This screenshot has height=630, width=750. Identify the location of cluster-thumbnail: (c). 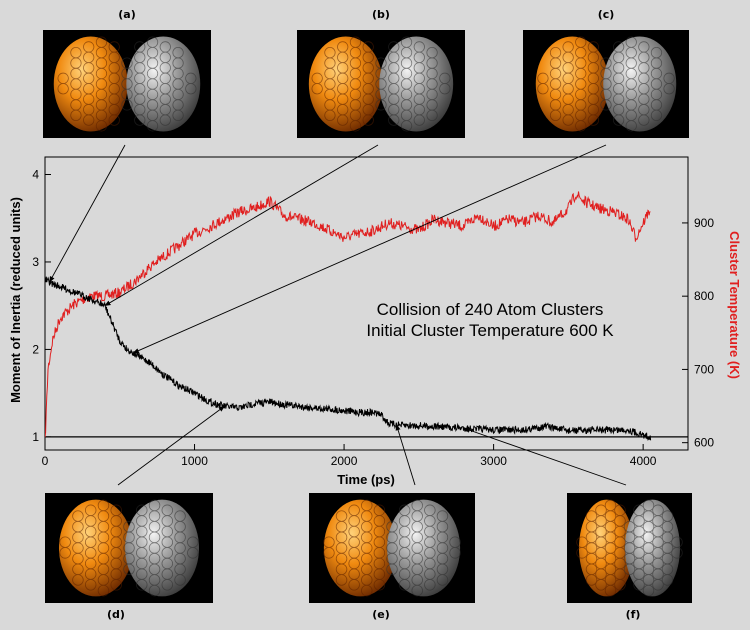
(606, 73).